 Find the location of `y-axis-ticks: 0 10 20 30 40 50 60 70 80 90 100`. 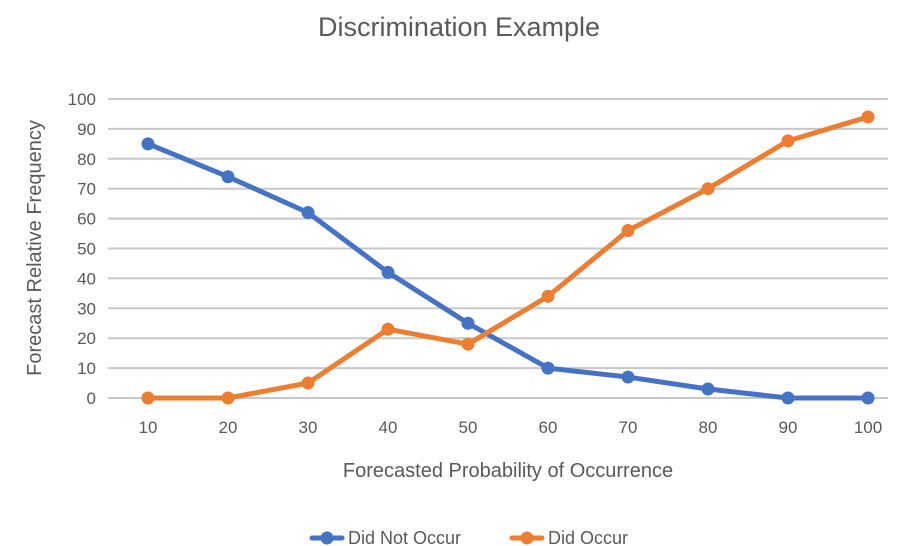

y-axis-ticks: 0 10 20 30 40 50 60 70 80 90 100 is located at coordinates (82, 249).